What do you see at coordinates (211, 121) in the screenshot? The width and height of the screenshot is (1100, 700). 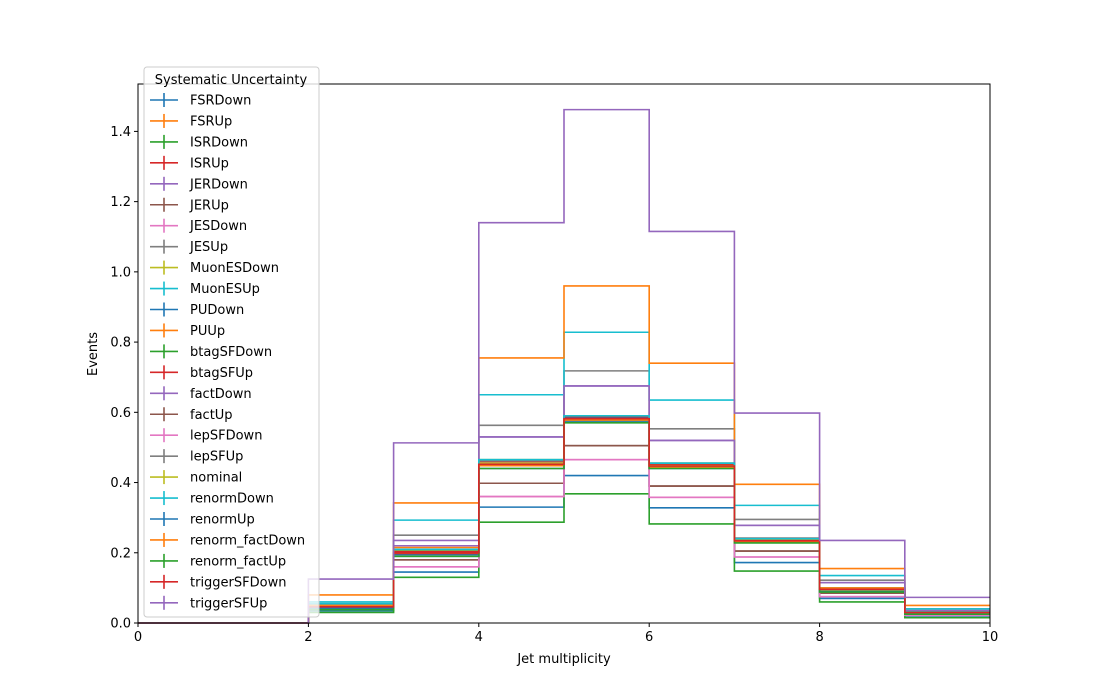 I see `legend-label: FSRUp` at bounding box center [211, 121].